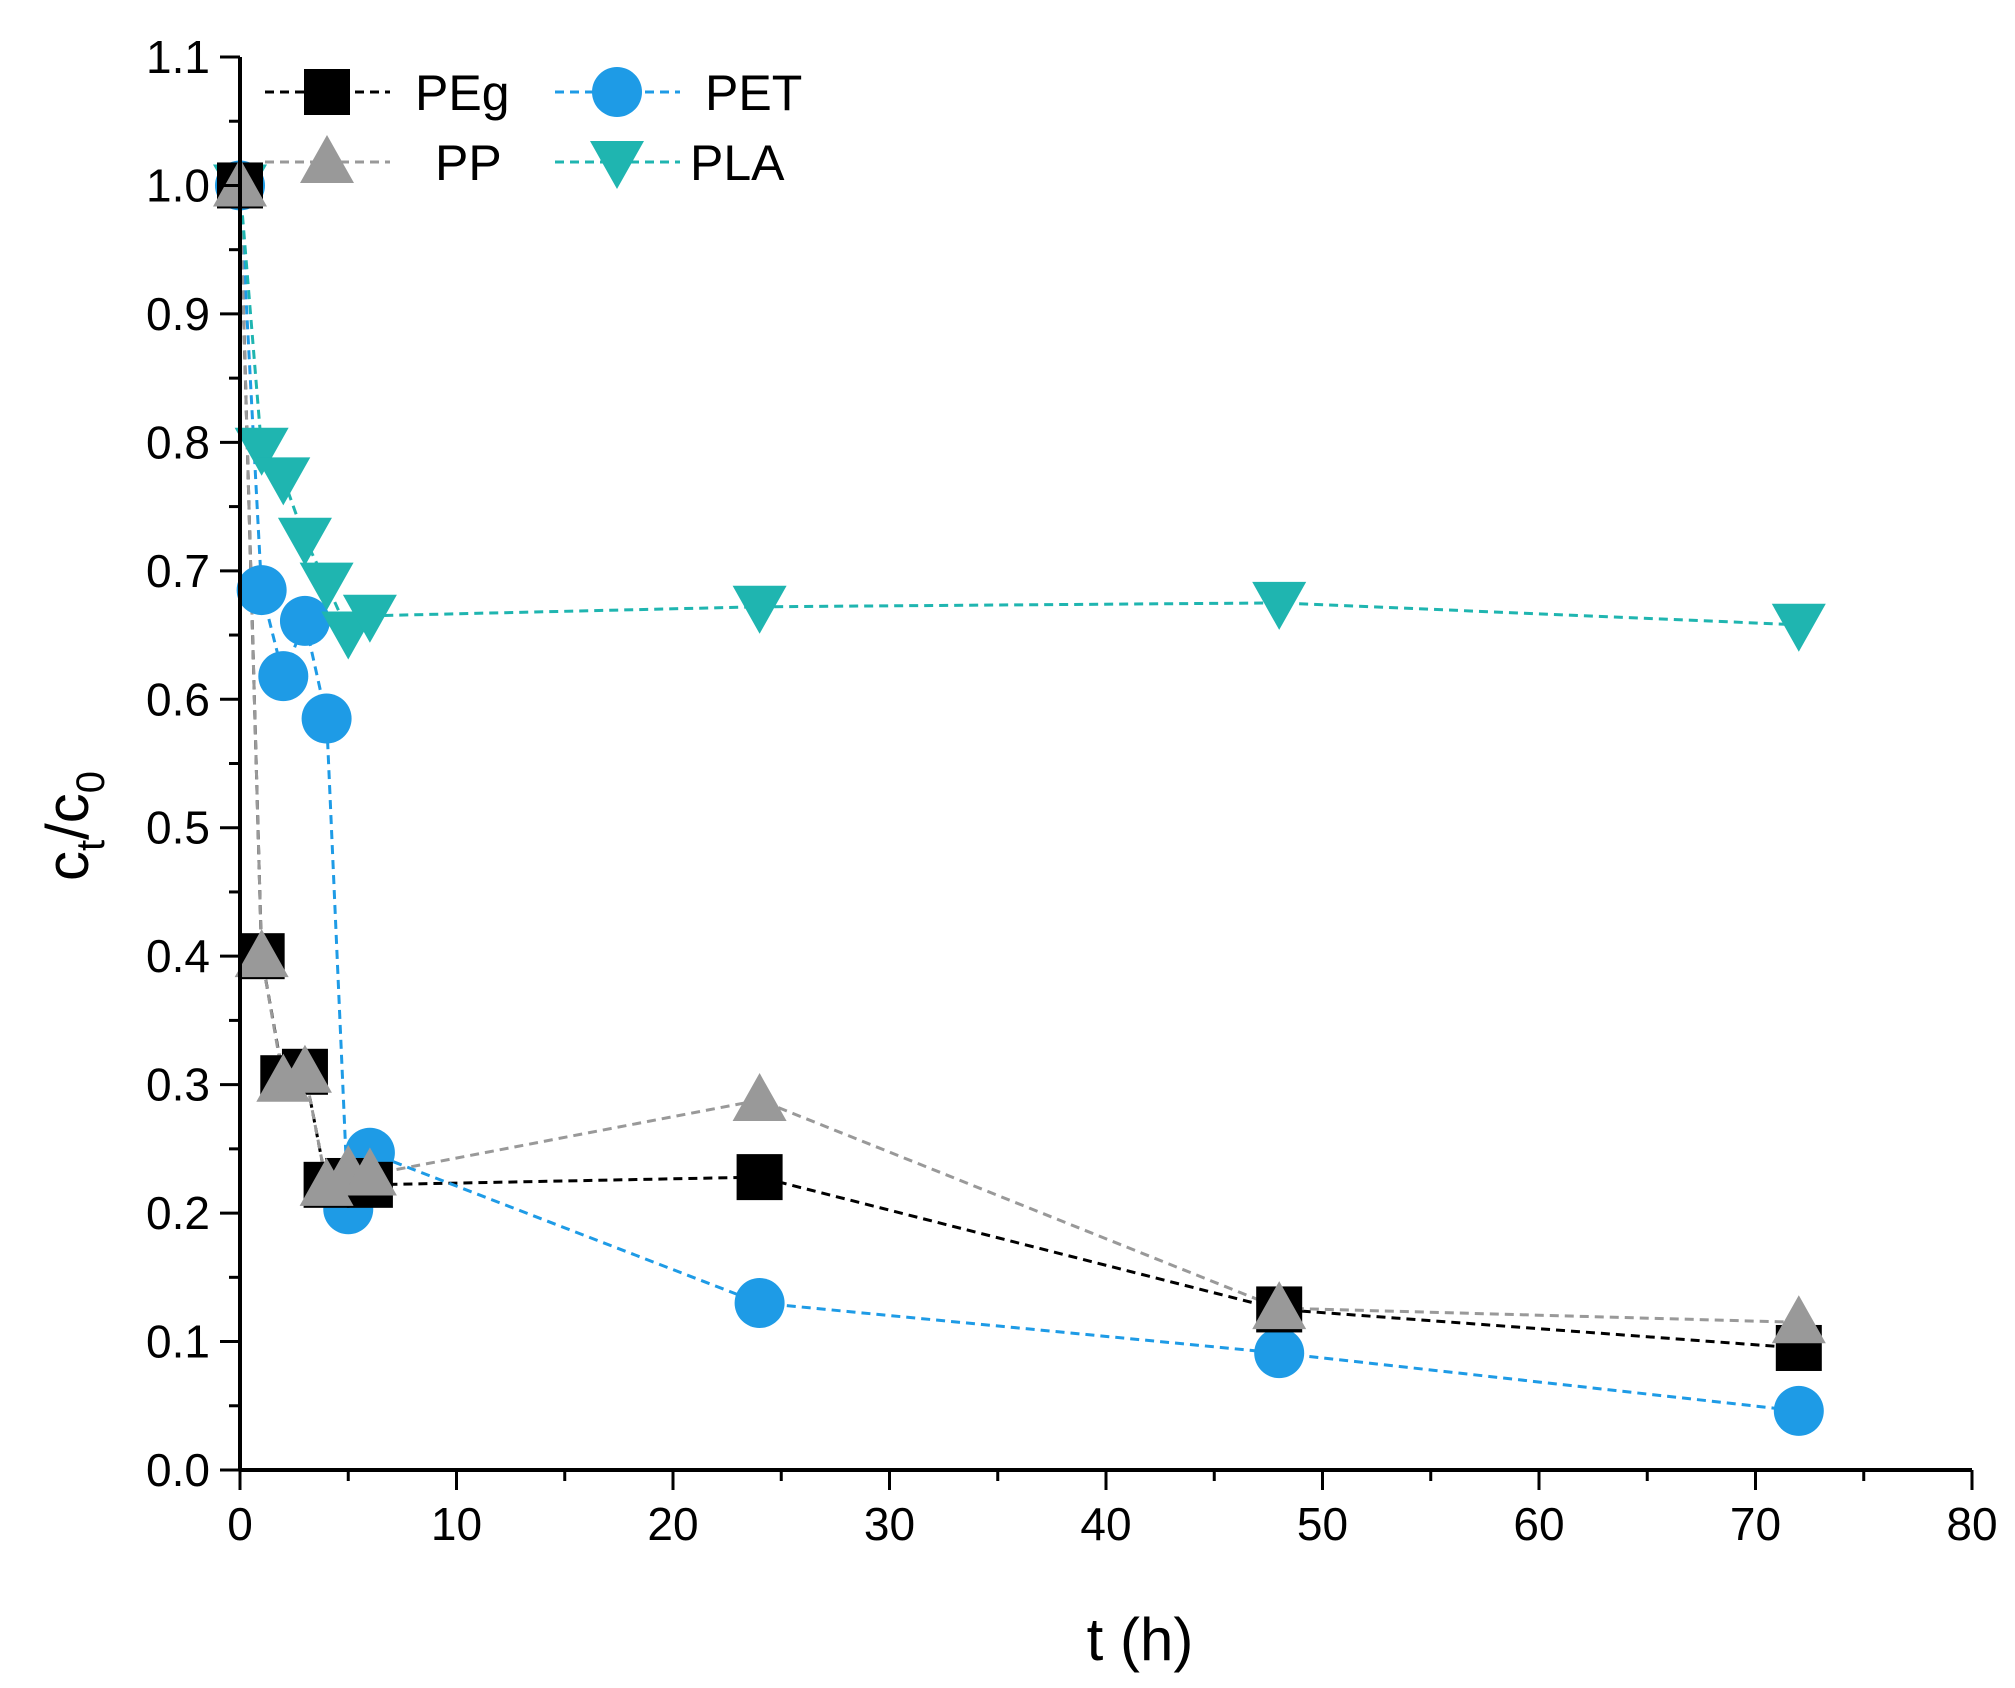  Describe the element at coordinates (759, 1177) in the screenshot. I see `data-point-peg` at that location.